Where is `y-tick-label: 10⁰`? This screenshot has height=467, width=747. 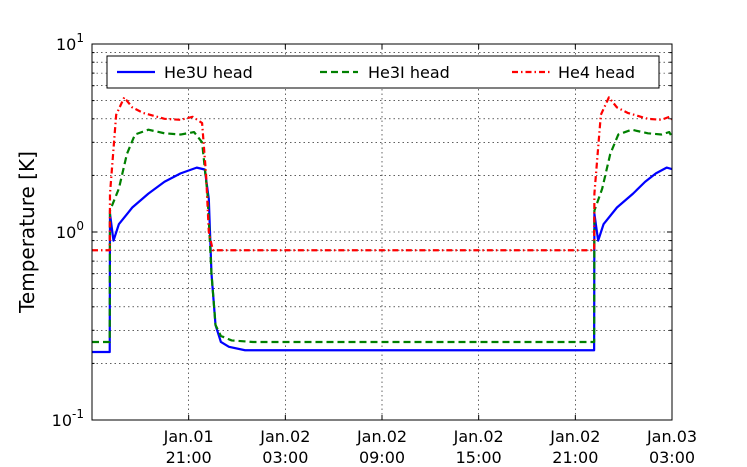
y-tick-label: 10⁰ is located at coordinates (70, 230).